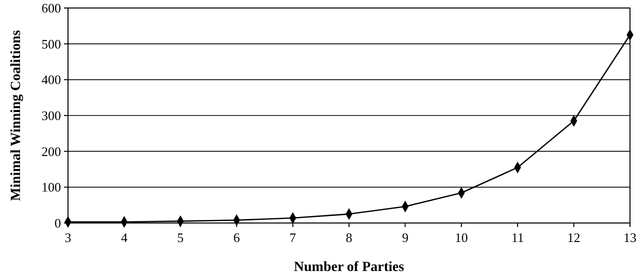  I want to click on y-tick-label: 0, so click(57, 223).